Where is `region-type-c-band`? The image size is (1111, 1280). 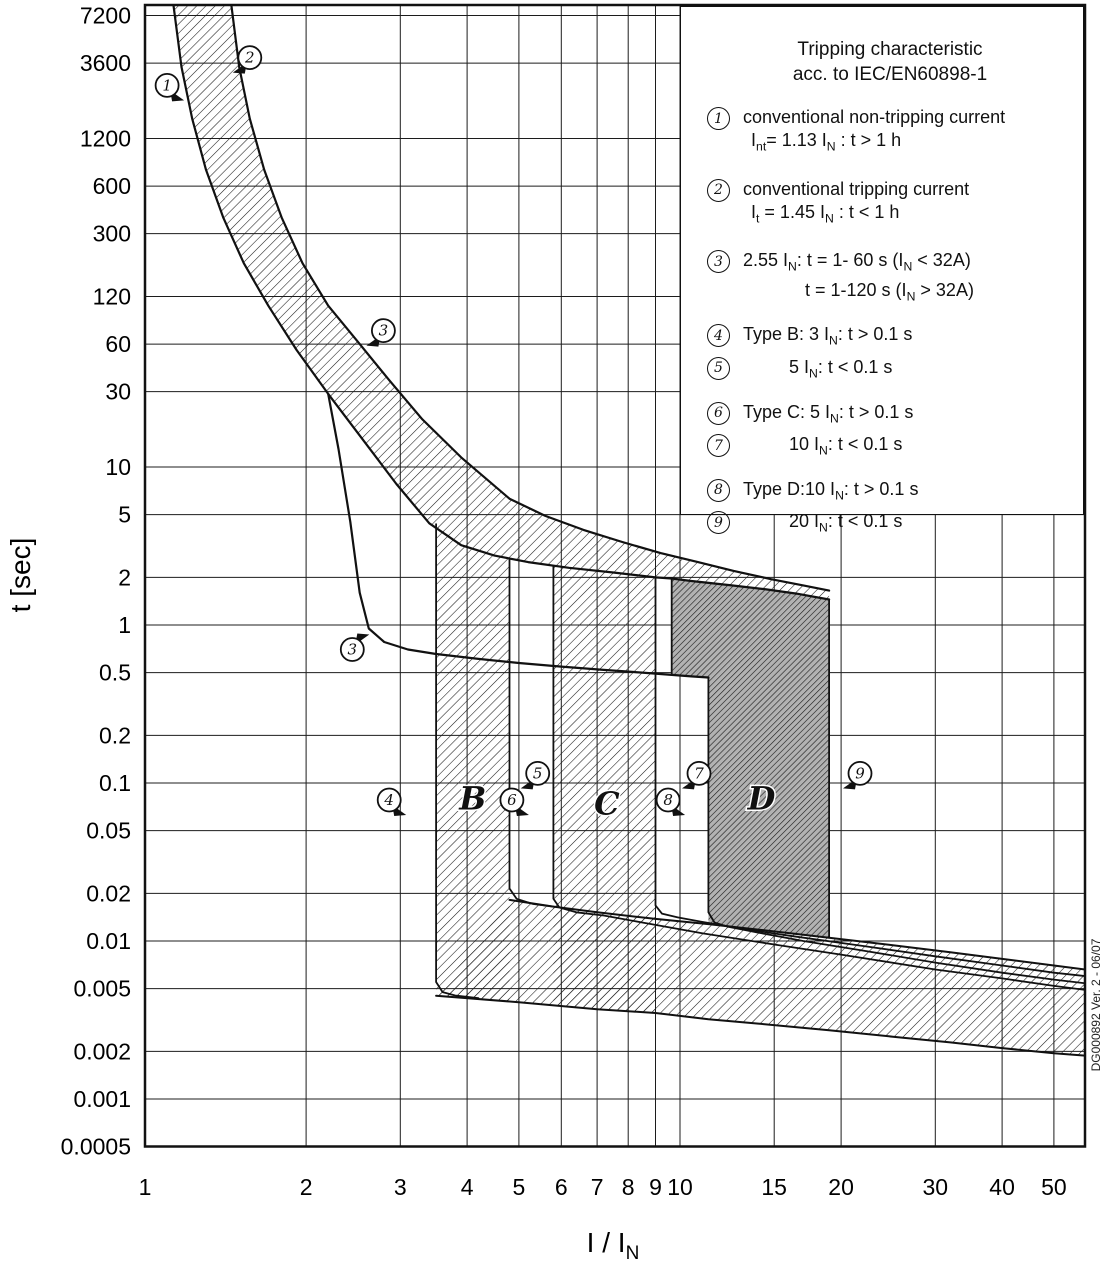
region-type-c-band is located at coordinates (604, 789).